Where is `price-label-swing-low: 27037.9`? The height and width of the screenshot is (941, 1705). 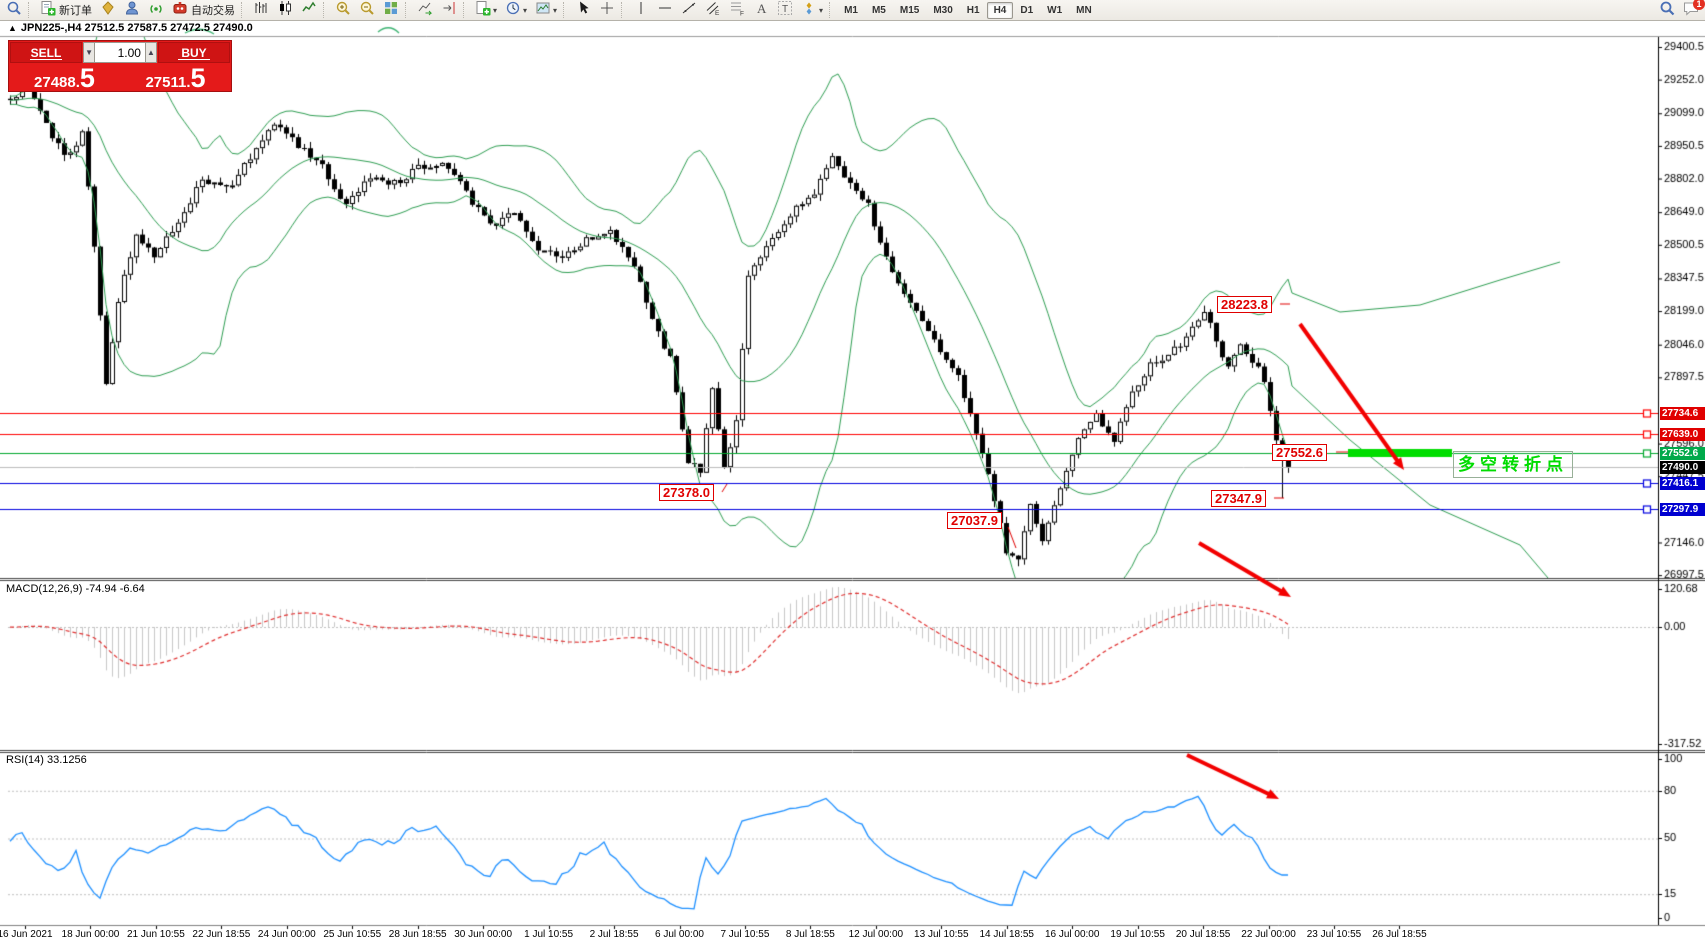 price-label-swing-low: 27037.9 is located at coordinates (974, 520).